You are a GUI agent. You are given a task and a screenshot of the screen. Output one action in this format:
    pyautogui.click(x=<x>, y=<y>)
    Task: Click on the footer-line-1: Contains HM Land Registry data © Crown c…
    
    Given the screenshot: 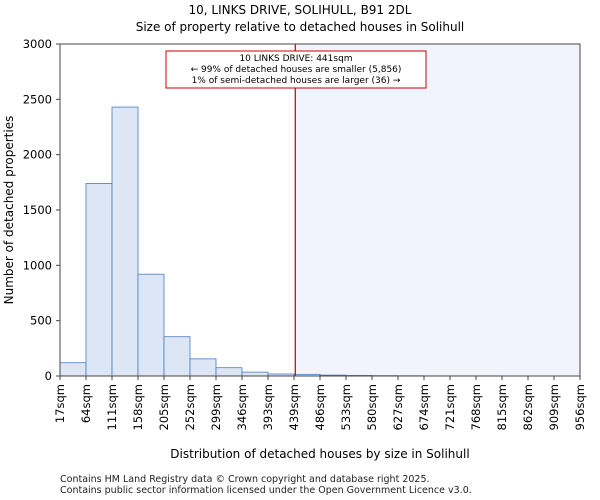 What is the action you would take?
    pyautogui.click(x=245, y=479)
    